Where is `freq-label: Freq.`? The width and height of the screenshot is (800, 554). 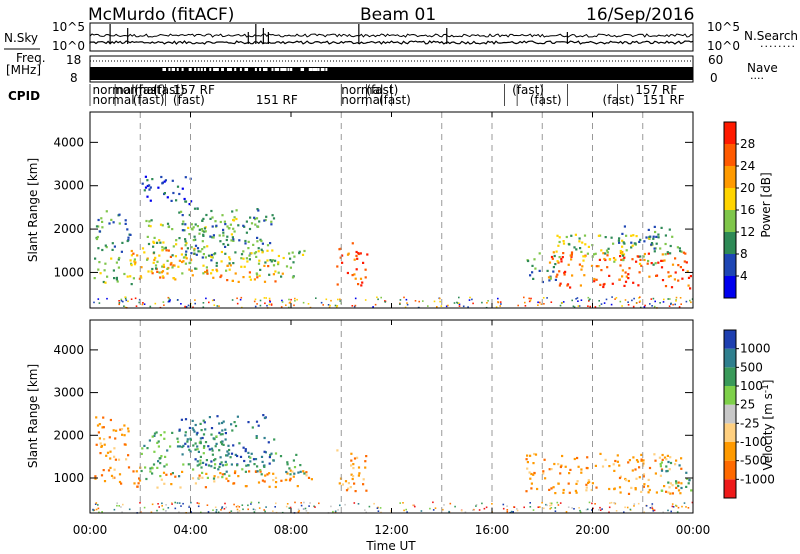 freq-label: Freq. is located at coordinates (31, 58).